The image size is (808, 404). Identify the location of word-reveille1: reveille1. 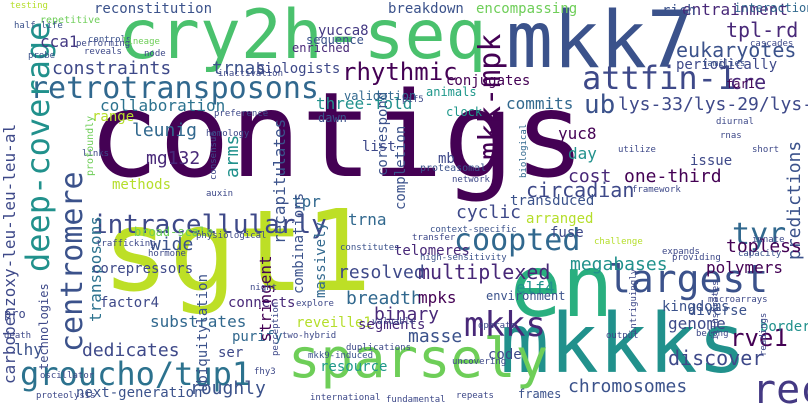
(334, 323).